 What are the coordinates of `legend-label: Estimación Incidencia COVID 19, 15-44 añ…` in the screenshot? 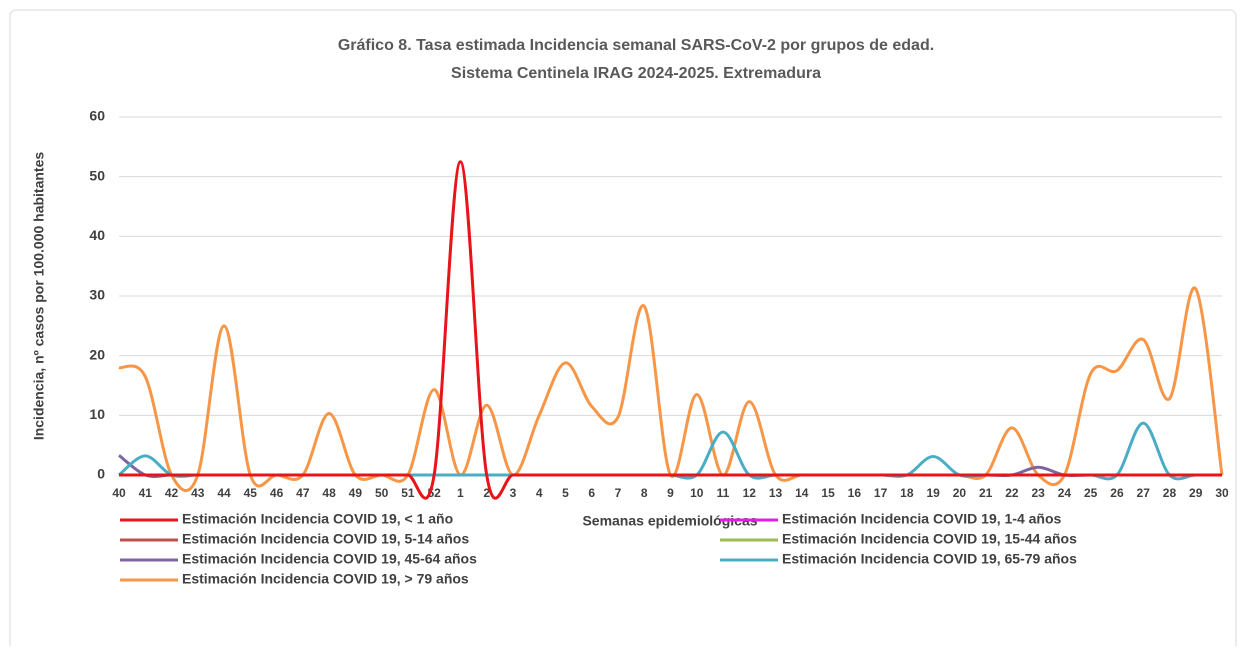 It's located at (929, 539).